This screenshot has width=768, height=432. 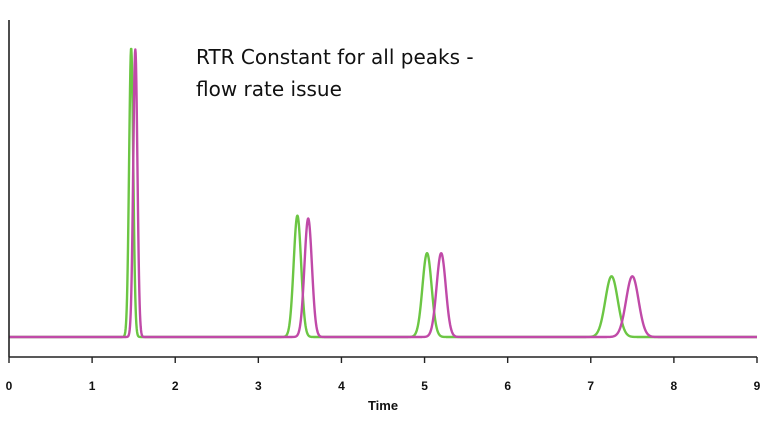 What do you see at coordinates (383, 405) in the screenshot?
I see `x-axis-title: Time` at bounding box center [383, 405].